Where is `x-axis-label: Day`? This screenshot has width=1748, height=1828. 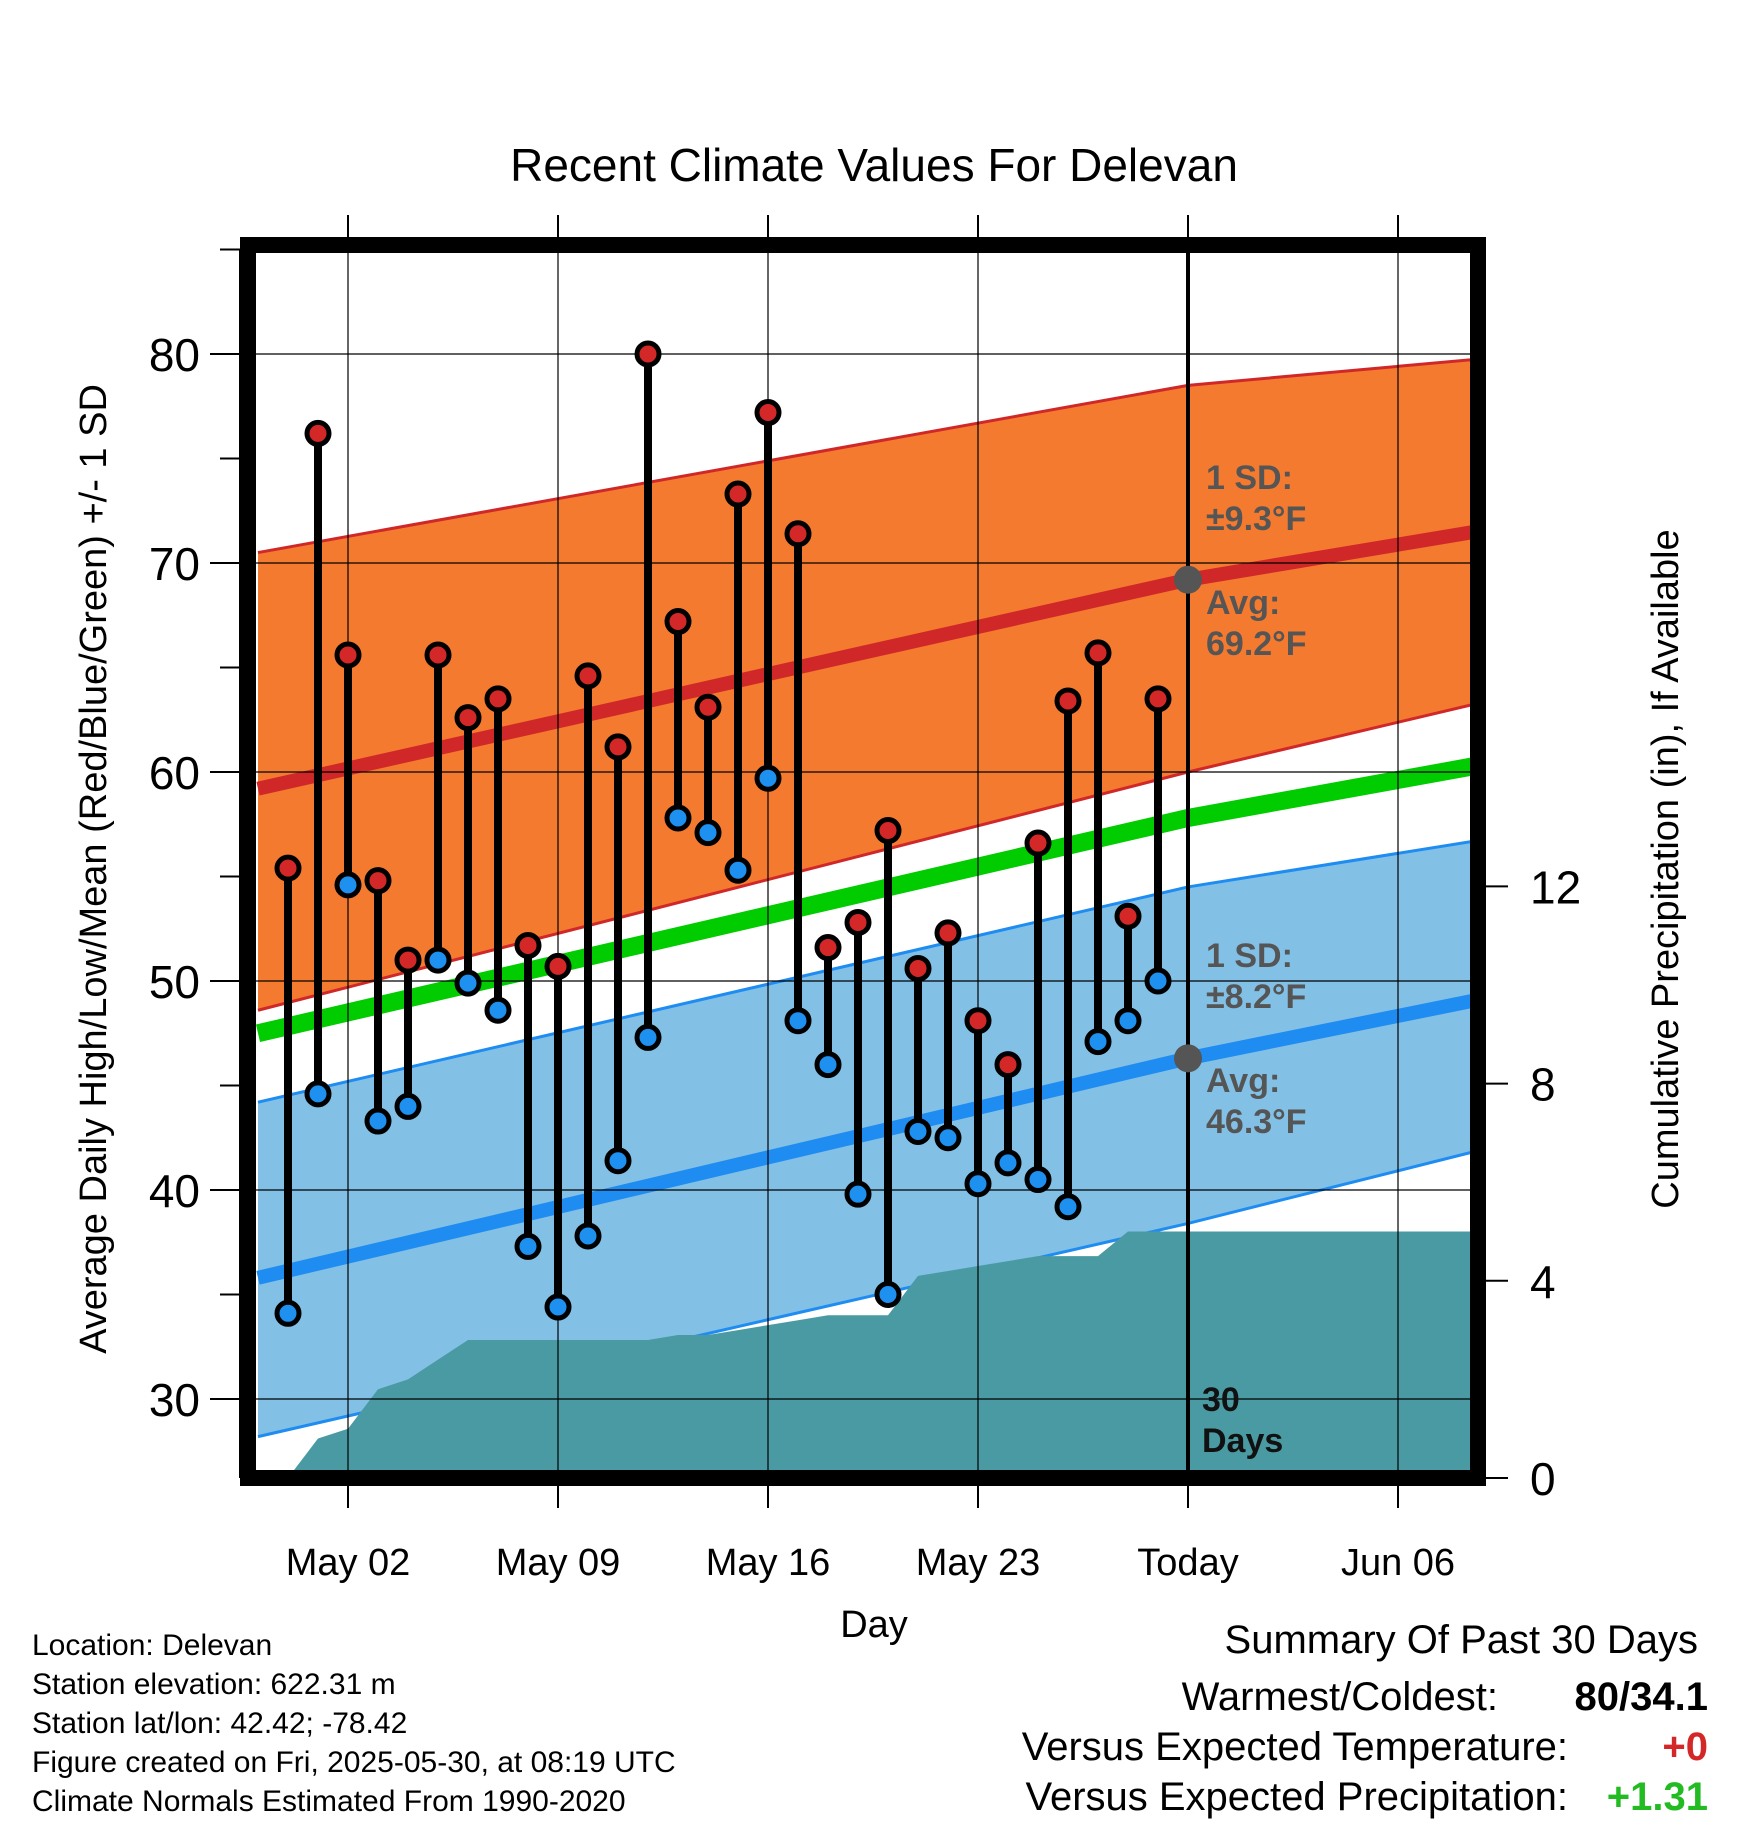
x-axis-label: Day is located at coordinates (874, 1625).